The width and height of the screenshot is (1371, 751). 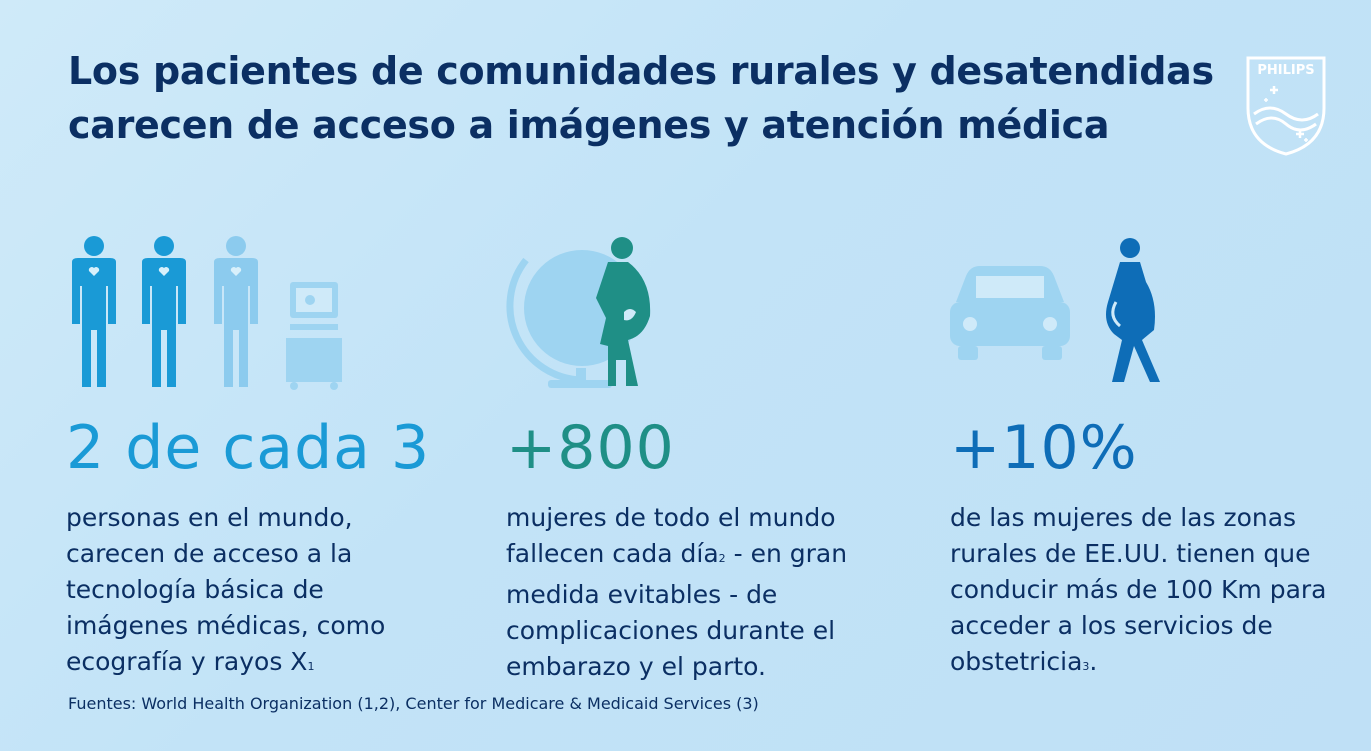 What do you see at coordinates (1086, 666) in the screenshot?
I see `reference-3: 3` at bounding box center [1086, 666].